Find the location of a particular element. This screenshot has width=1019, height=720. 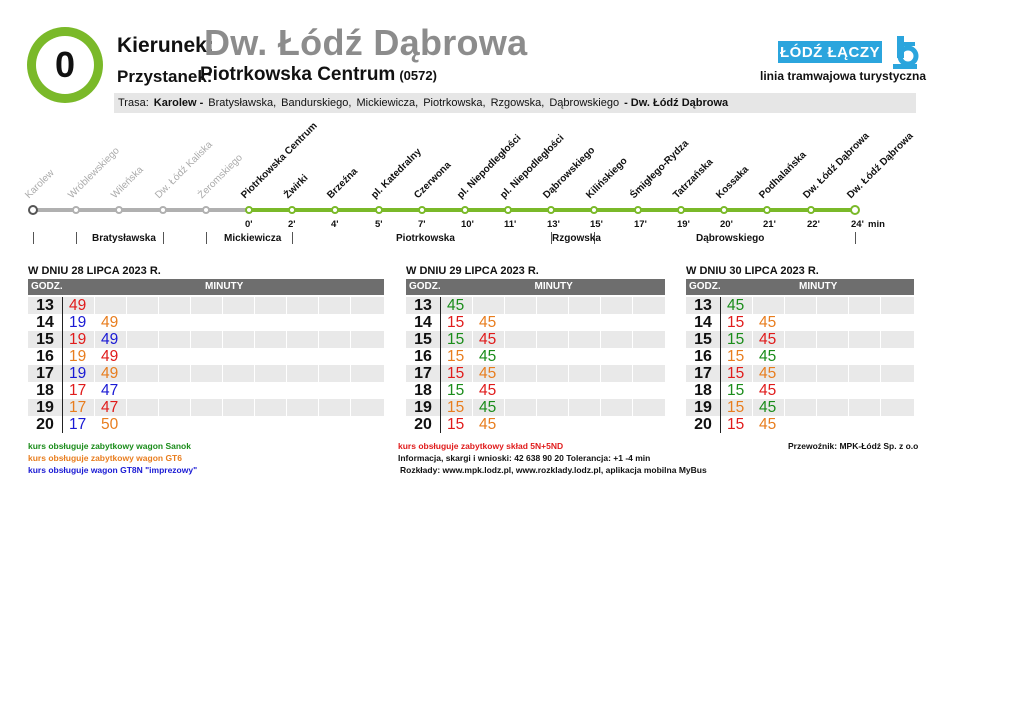

timetable-row: 15 15 45 is located at coordinates (535, 339).